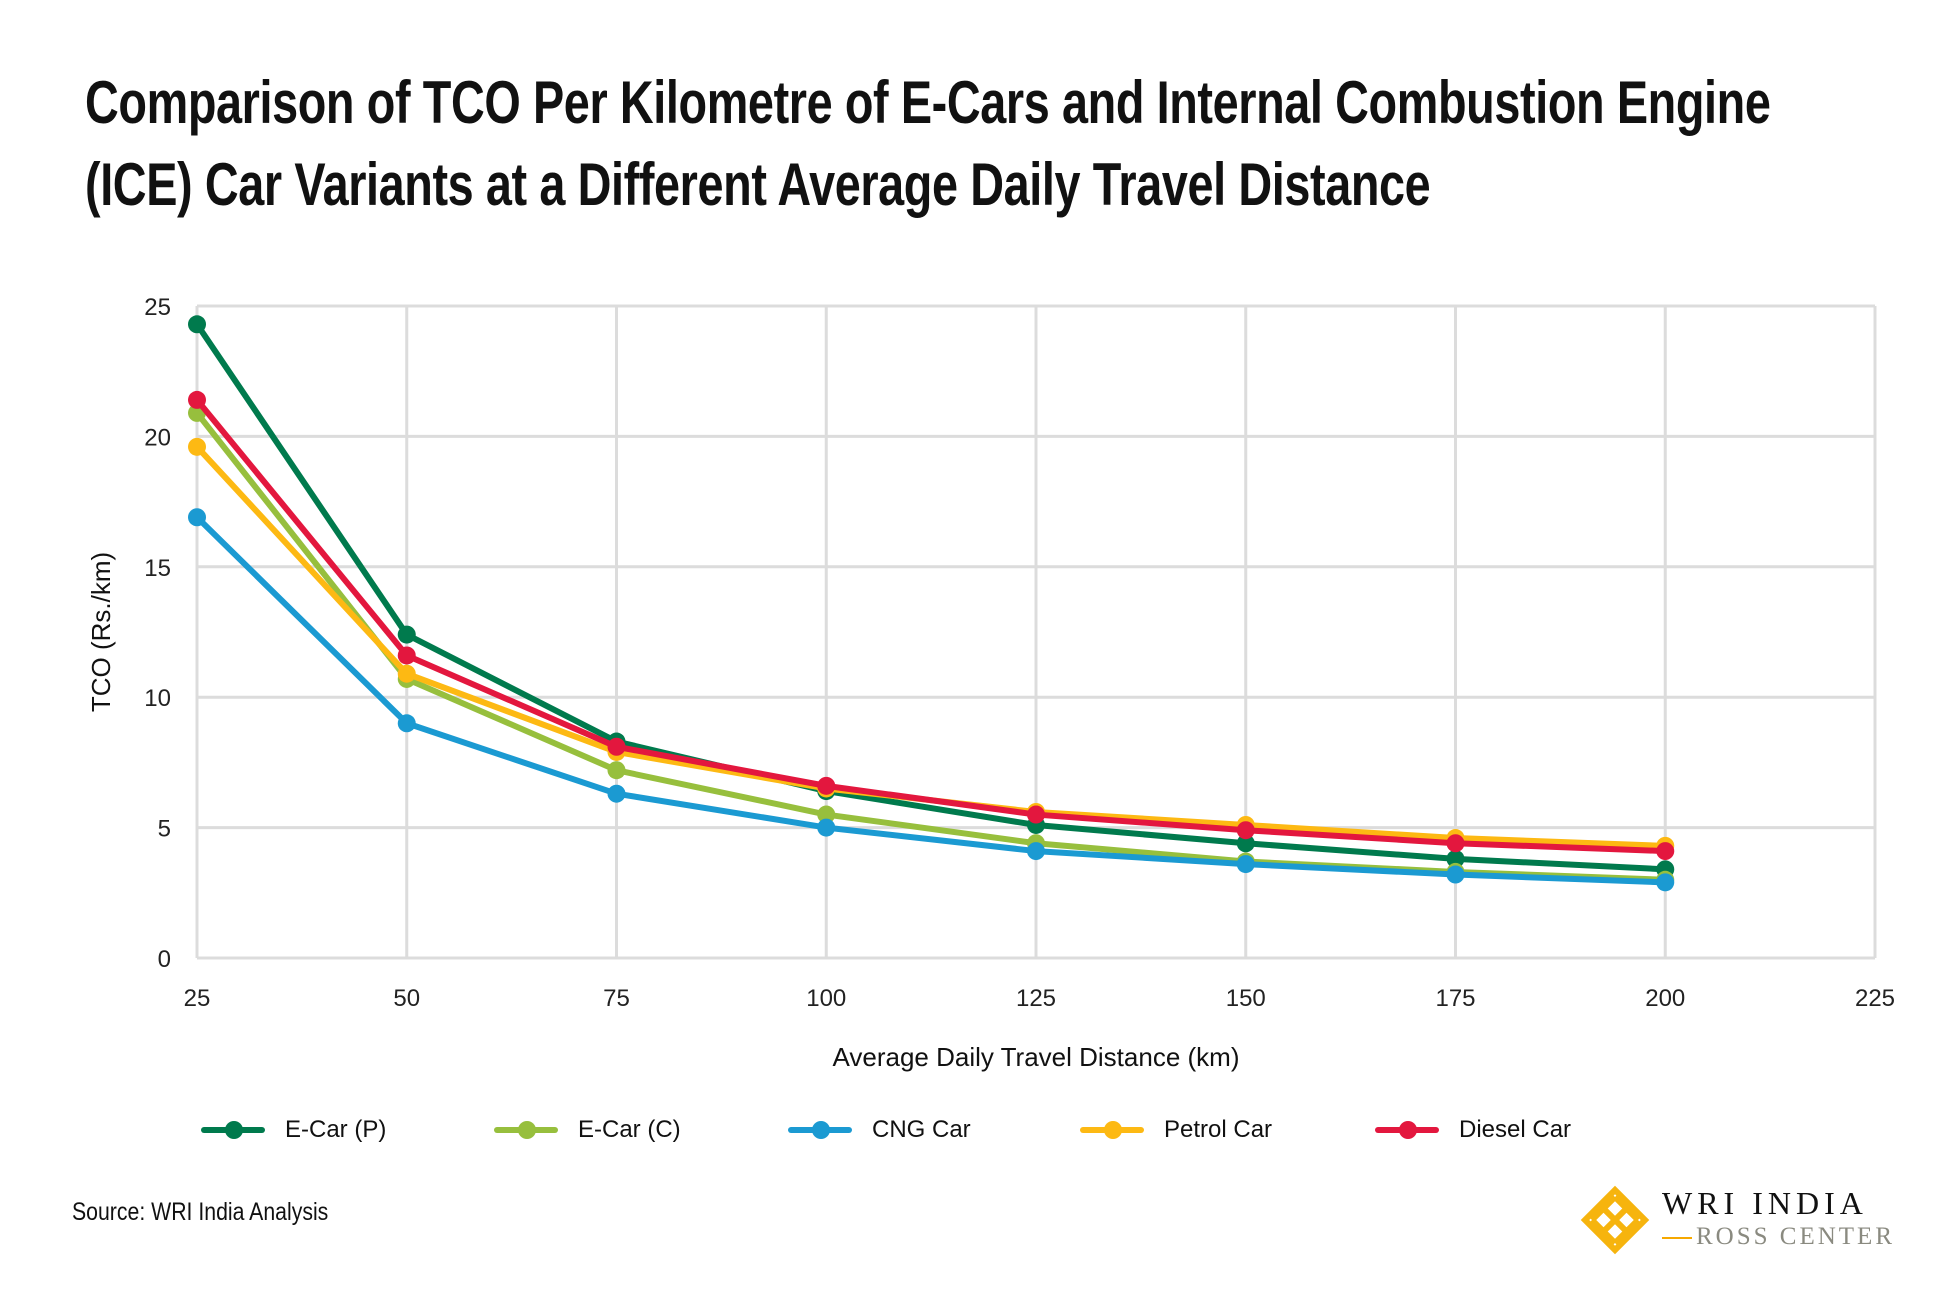 The image size is (1960, 1289). What do you see at coordinates (164, 829) in the screenshot?
I see `y-tick-label: 5` at bounding box center [164, 829].